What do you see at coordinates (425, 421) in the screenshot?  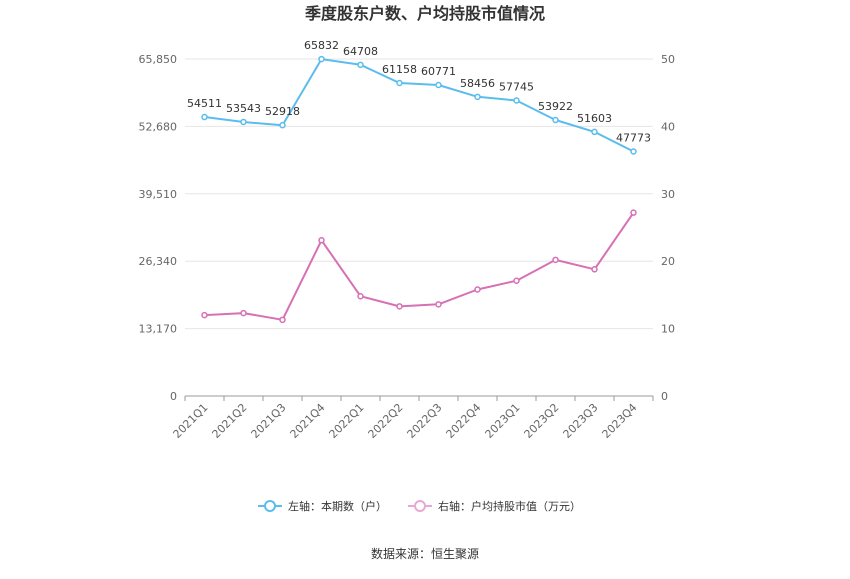 I see `x-tick-label: 2022Q3` at bounding box center [425, 421].